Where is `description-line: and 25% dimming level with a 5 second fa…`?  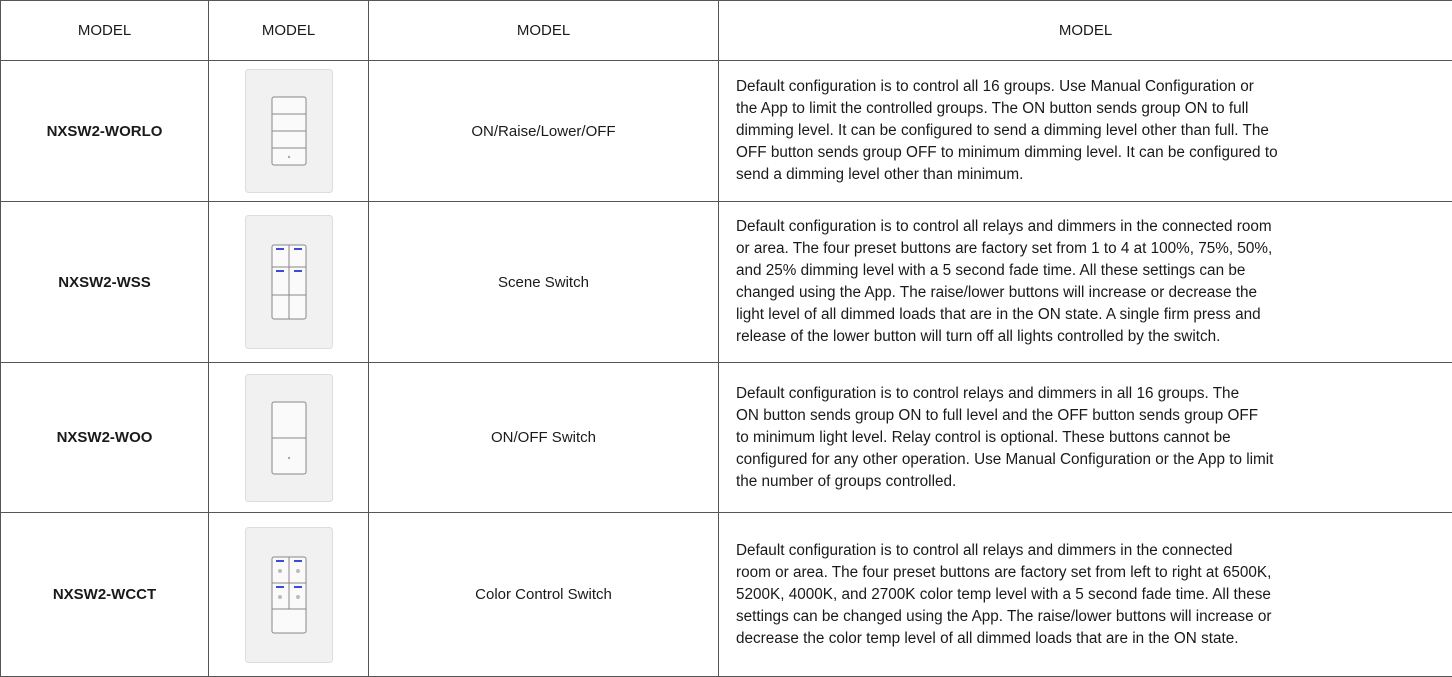 description-line: and 25% dimming level with a 5 second fa… is located at coordinates (991, 270).